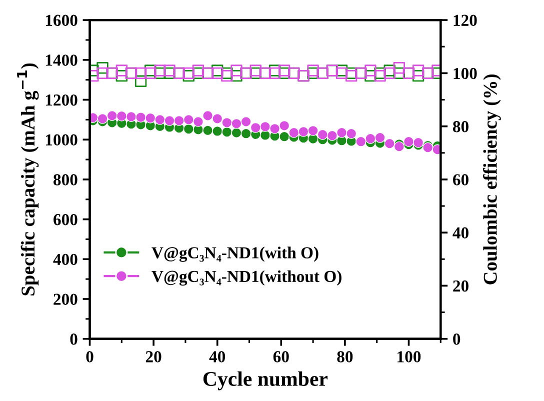 The image size is (544, 401). What do you see at coordinates (409, 356) in the screenshot?
I see `x-tick-label: 100` at bounding box center [409, 356].